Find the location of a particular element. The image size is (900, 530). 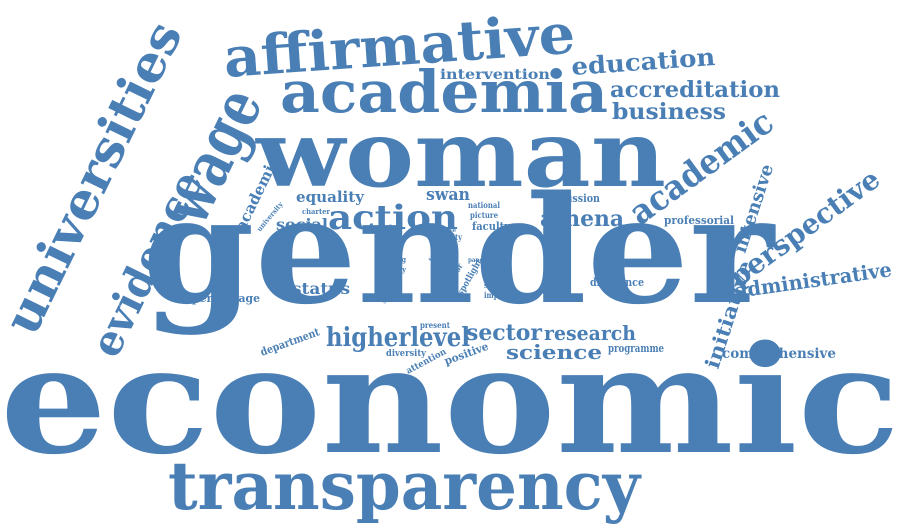

word-national: national is located at coordinates (484, 205).